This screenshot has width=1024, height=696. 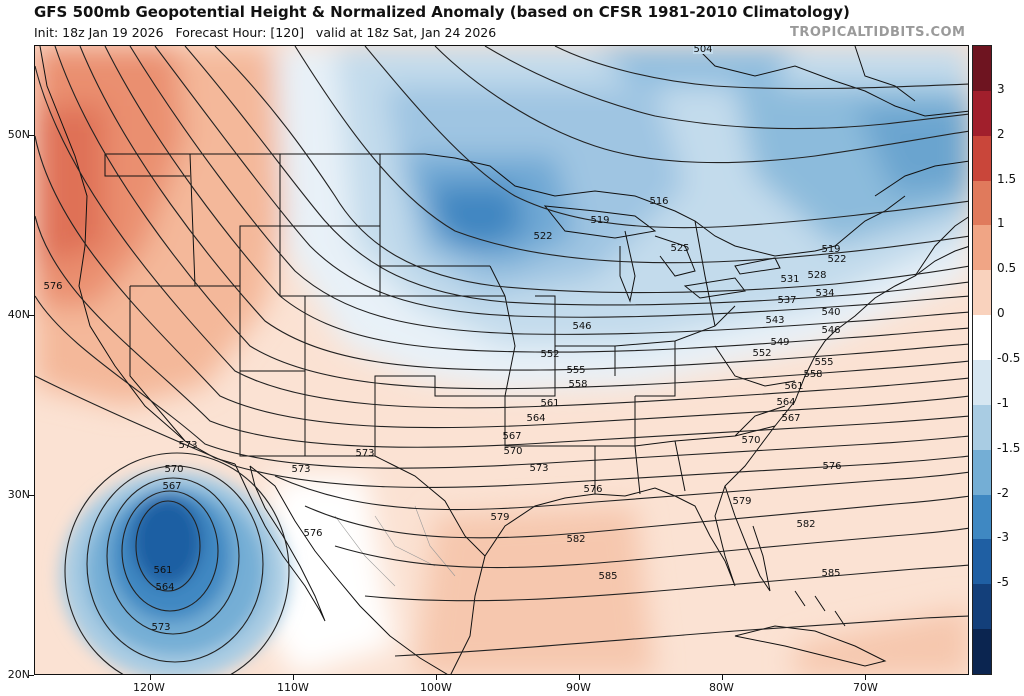 What do you see at coordinates (149, 687) in the screenshot?
I see `lon-label-120w: 120W` at bounding box center [149, 687].